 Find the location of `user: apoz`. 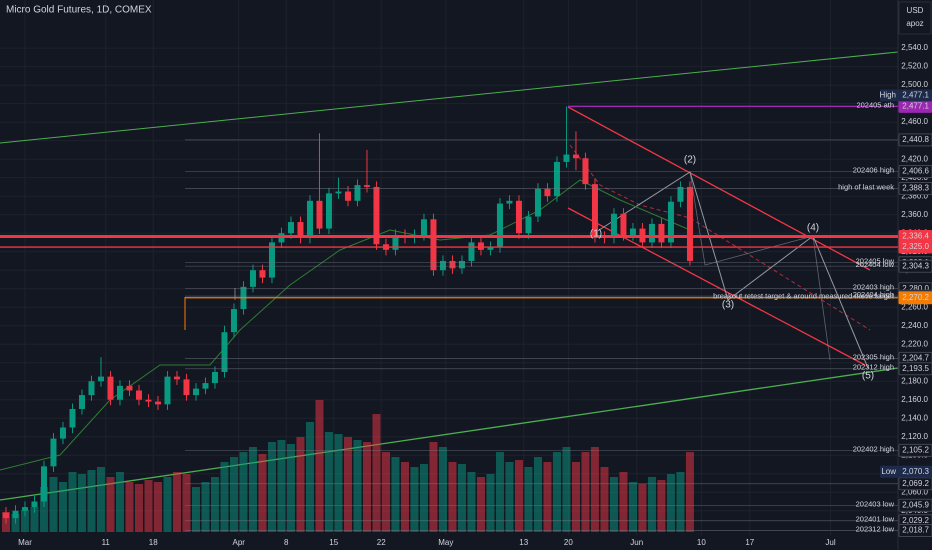

user: apoz is located at coordinates (914, 23).